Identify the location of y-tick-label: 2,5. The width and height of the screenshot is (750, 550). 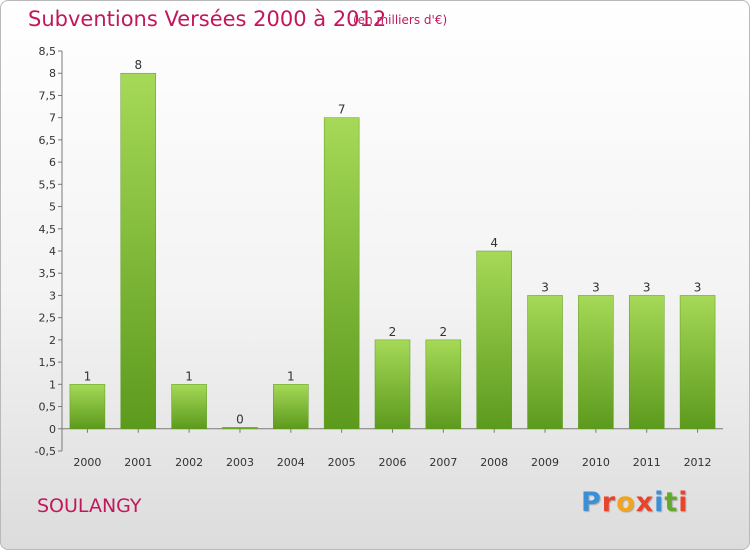
(48, 318).